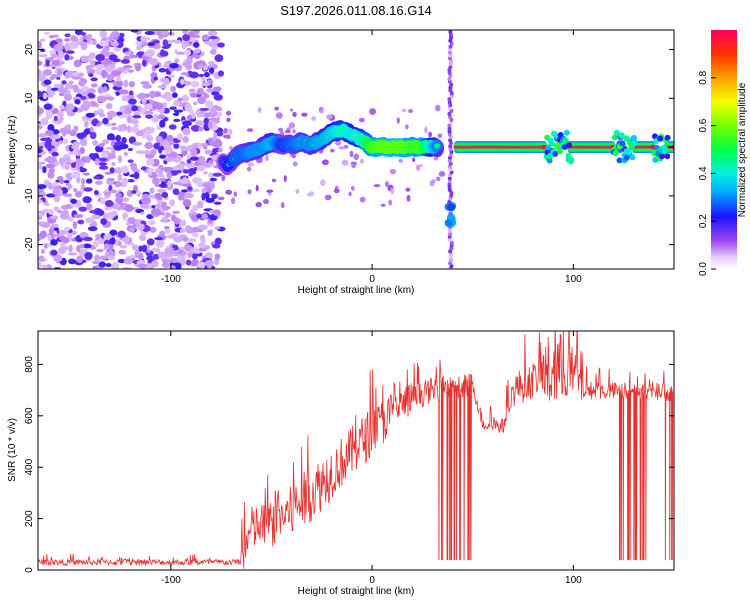  I want to click on y-tick-label: 200, so click(29, 518).